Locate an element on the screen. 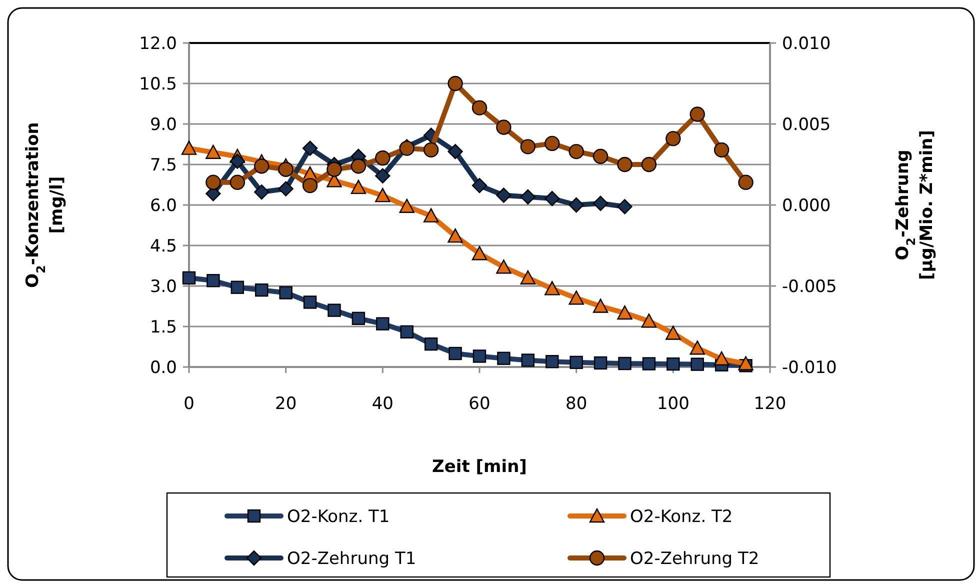  legend-label: O2-Konz. T2 is located at coordinates (681, 516).